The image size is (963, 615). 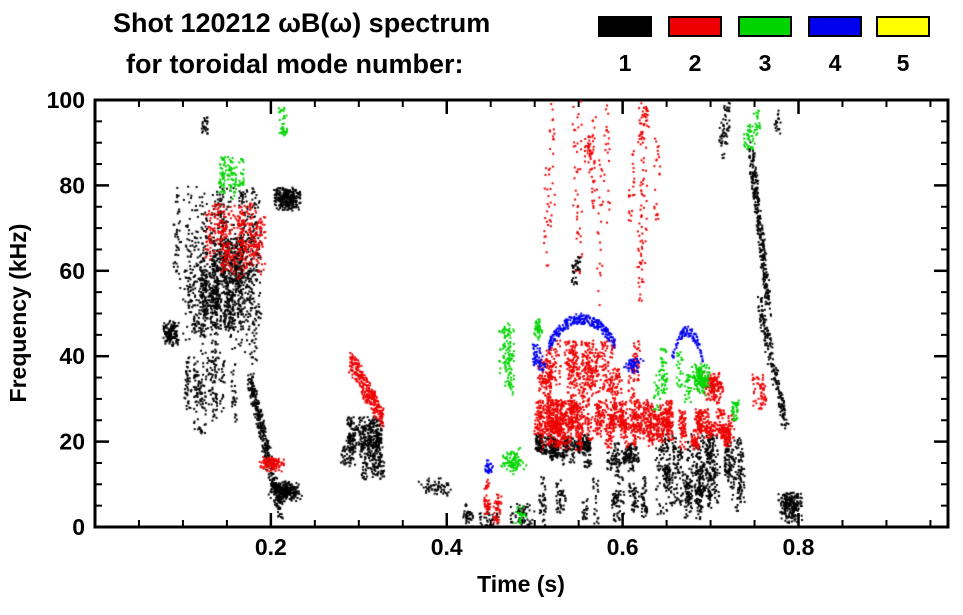 What do you see at coordinates (625, 26) in the screenshot?
I see `legend-swatch-n1` at bounding box center [625, 26].